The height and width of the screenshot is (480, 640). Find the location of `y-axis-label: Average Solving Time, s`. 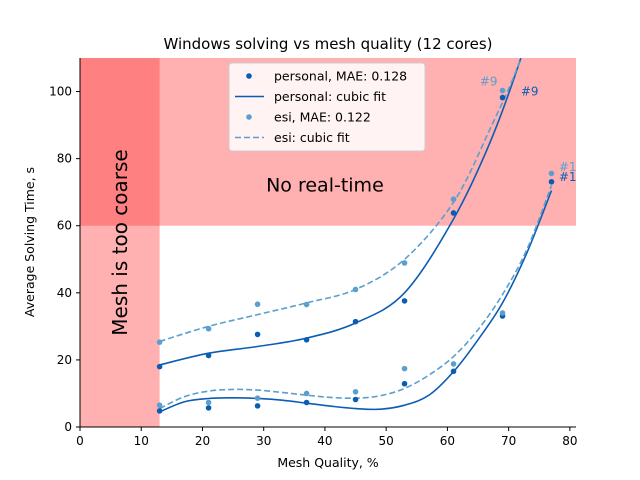

y-axis-label: Average Solving Time, s is located at coordinates (29, 242).